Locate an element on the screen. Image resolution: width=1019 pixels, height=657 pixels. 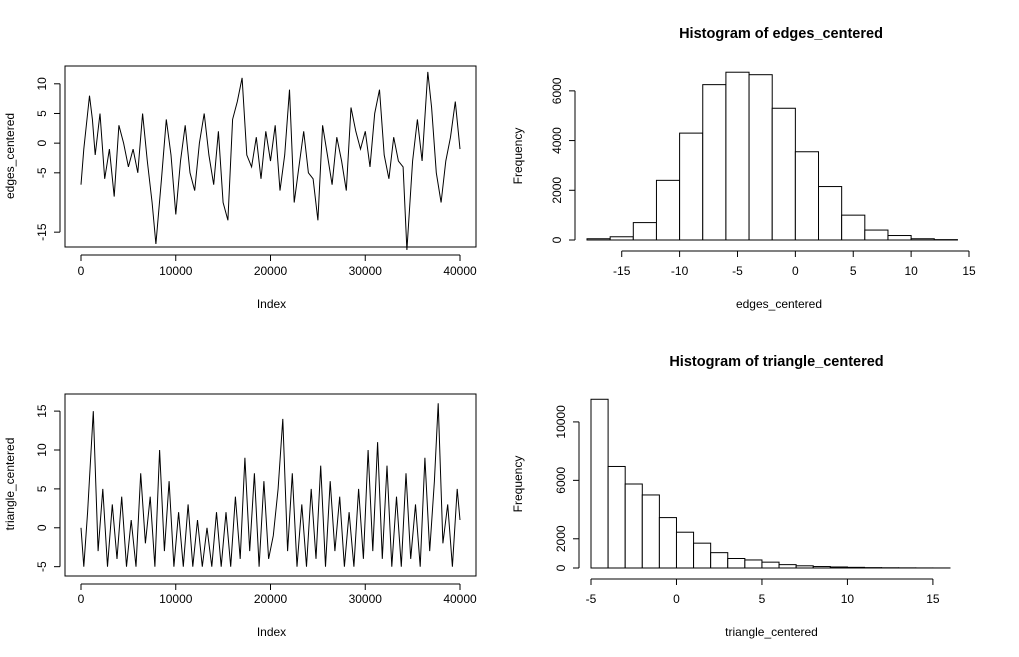
x-tick-label: -10 is located at coordinates (680, 271).